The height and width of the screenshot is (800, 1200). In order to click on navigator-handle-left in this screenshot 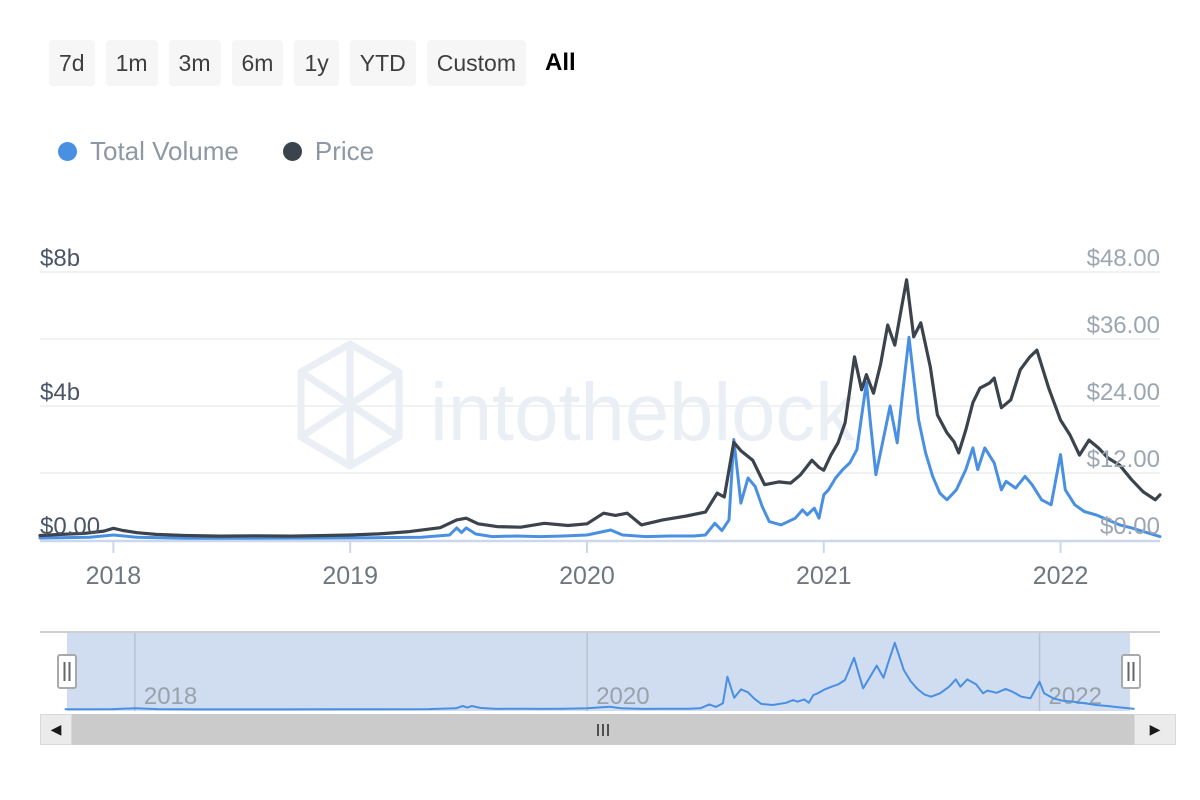, I will do `click(67, 671)`.